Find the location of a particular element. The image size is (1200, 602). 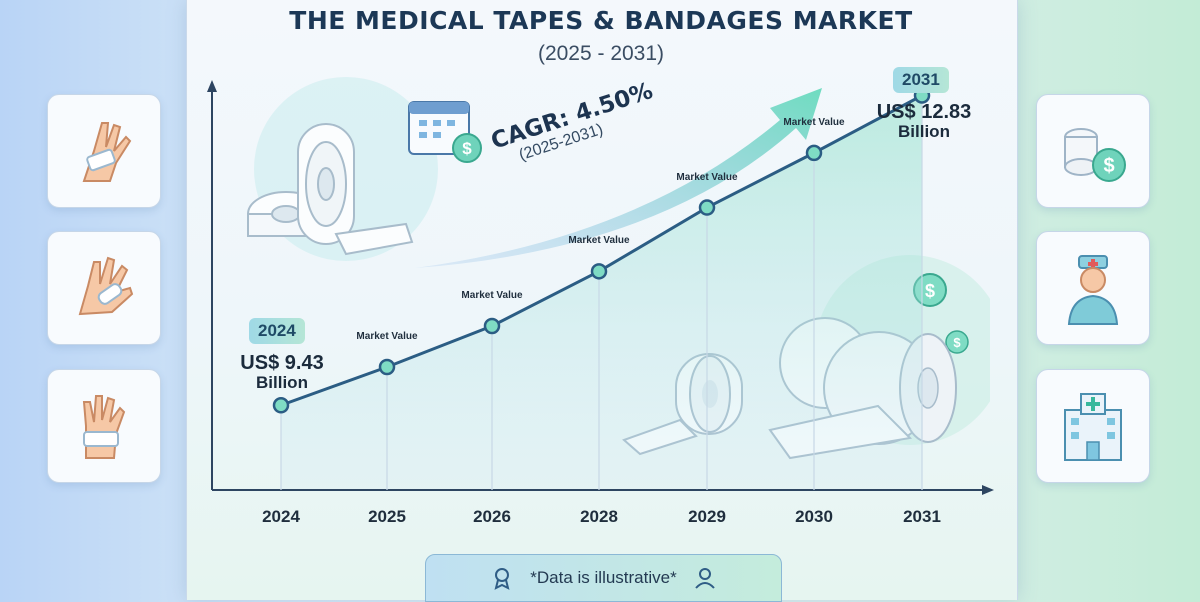

bandaged-palm-icon is located at coordinates (104, 427).